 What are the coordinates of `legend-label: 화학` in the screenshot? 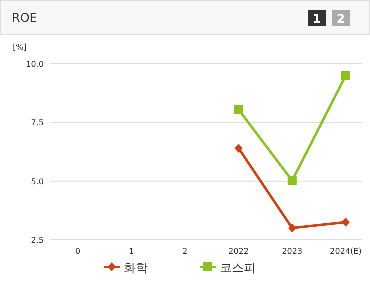 It's located at (136, 268).